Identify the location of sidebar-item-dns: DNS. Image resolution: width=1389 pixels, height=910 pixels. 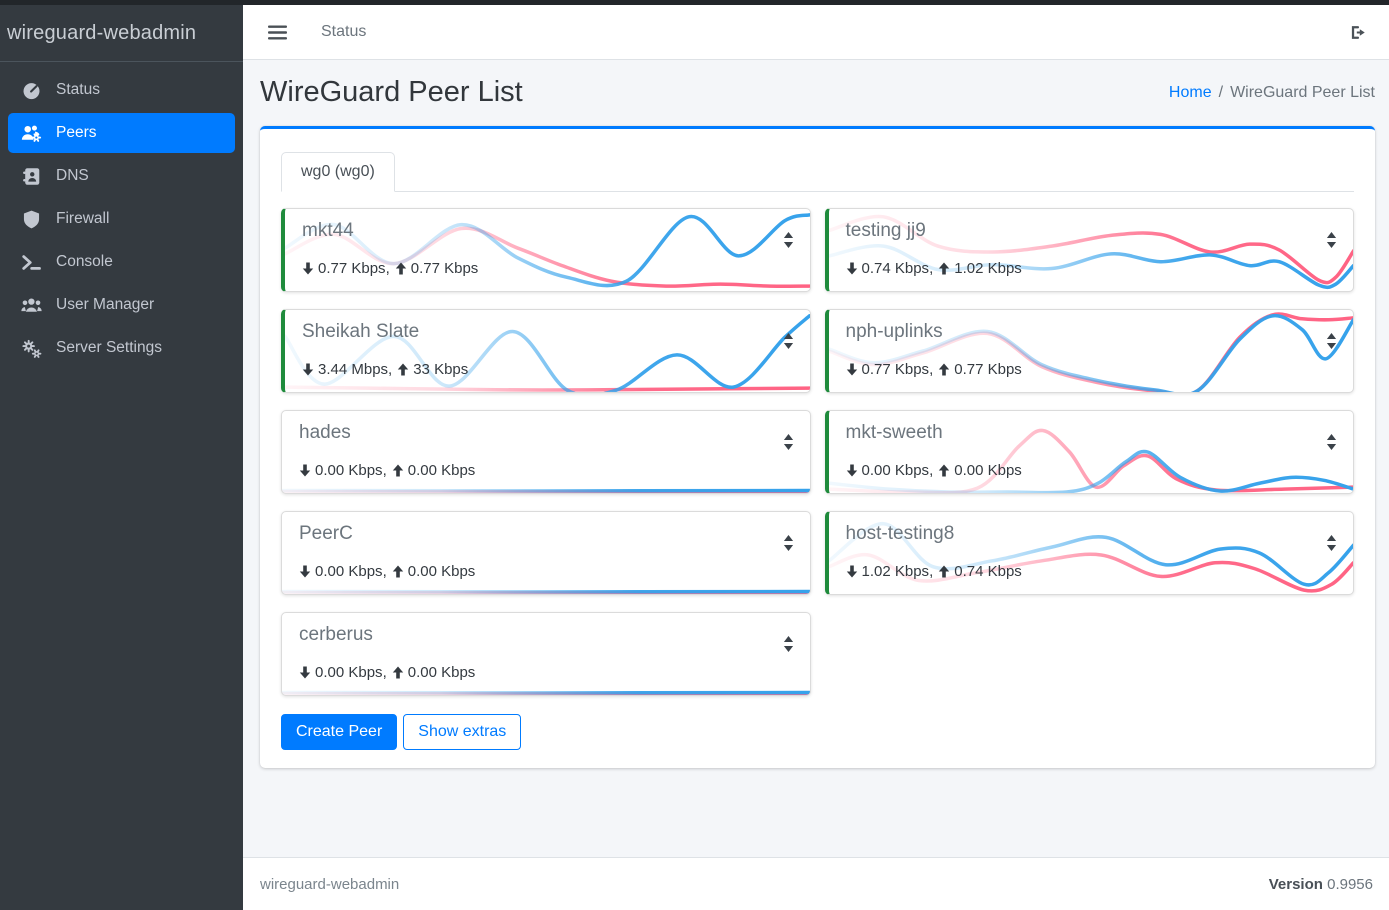
(121, 176).